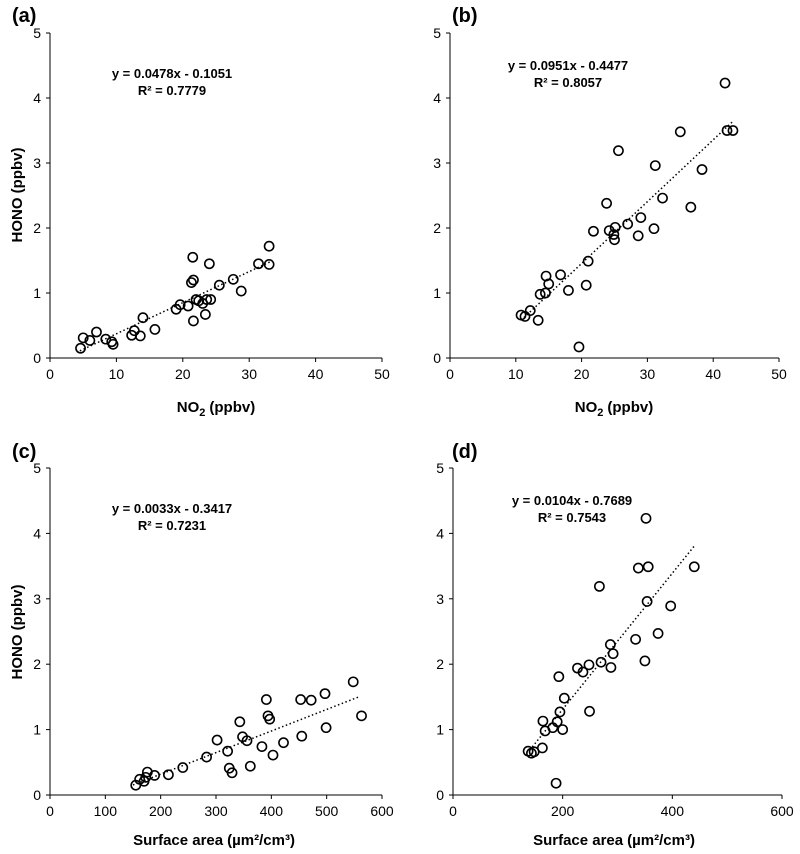 This screenshot has height=854, width=800. I want to click on y-tick-label: 2, so click(437, 228).